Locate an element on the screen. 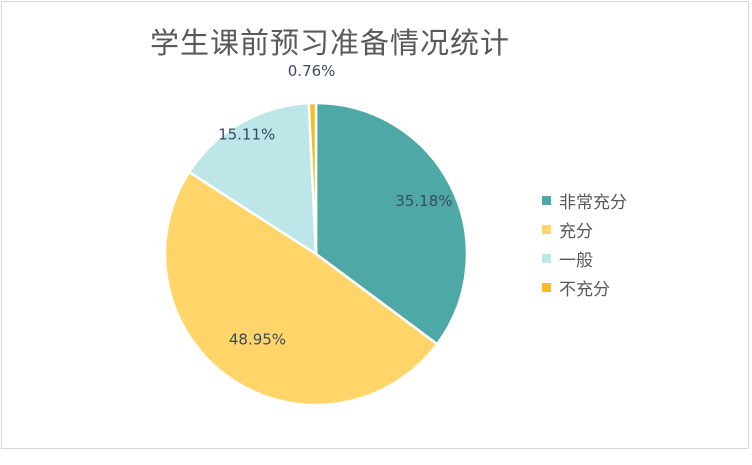 This screenshot has height=465, width=752. pie-slice-insufficient is located at coordinates (312, 178).